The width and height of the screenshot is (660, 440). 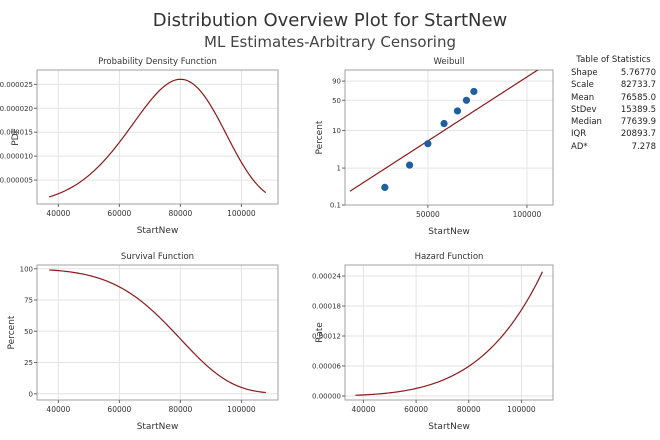 I want to click on plot3-x-tick-label: 100000, so click(x=241, y=409).